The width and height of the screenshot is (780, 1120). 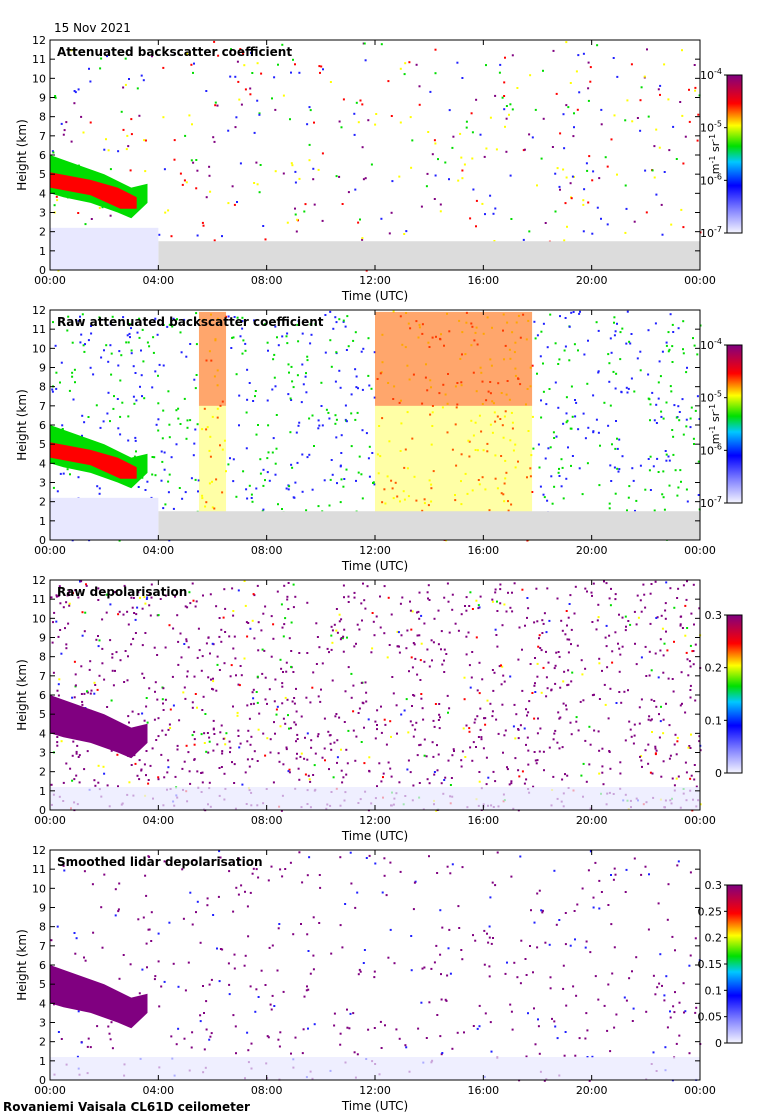 I want to click on y-axis-label: Height (km), so click(x=22, y=694).